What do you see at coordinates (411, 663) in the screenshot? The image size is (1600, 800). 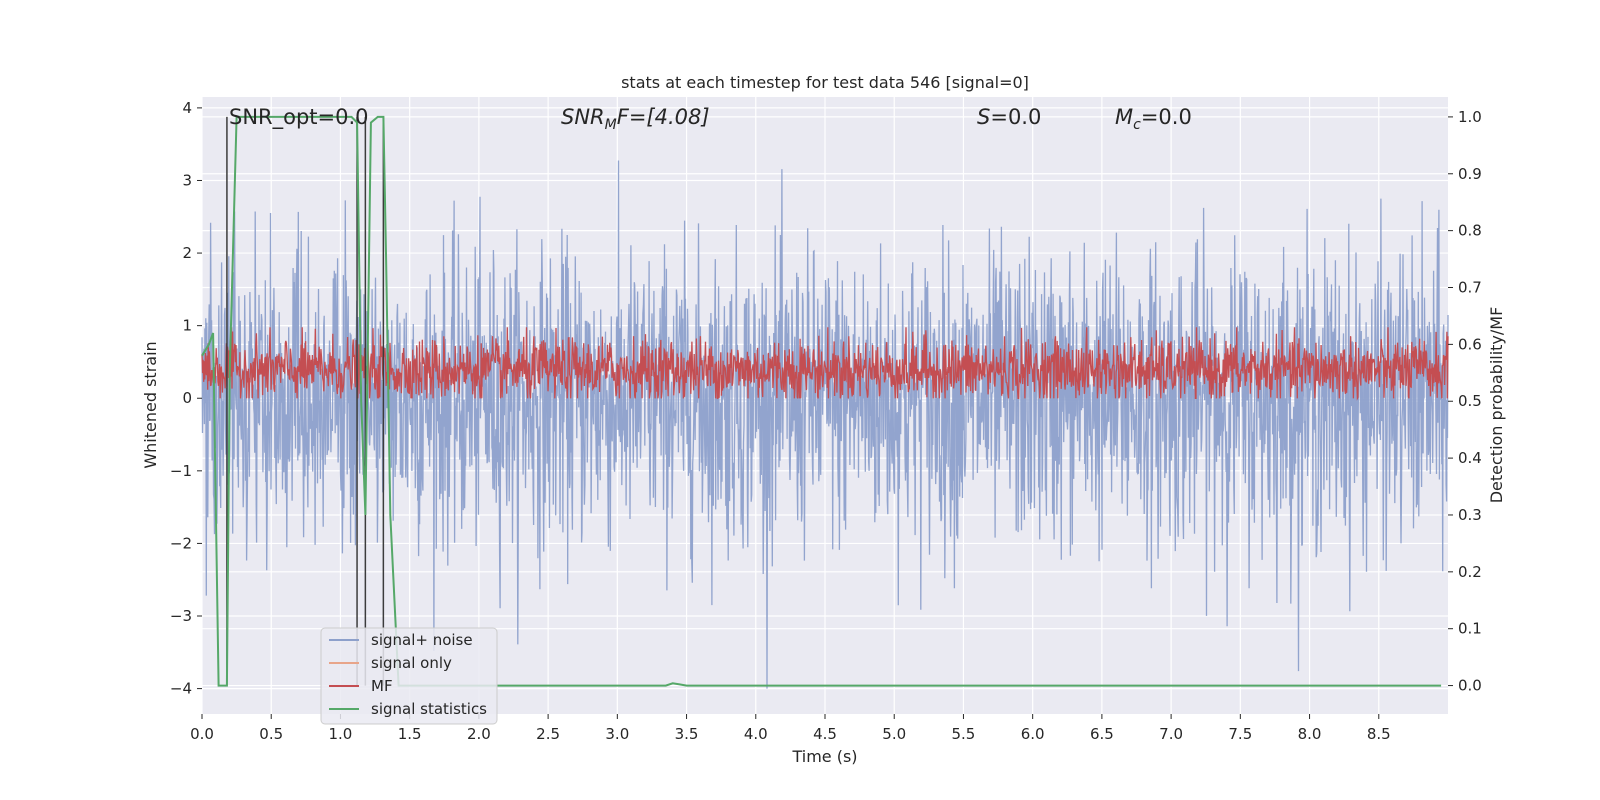 I see `legend-label-signal-only: signal only` at bounding box center [411, 663].